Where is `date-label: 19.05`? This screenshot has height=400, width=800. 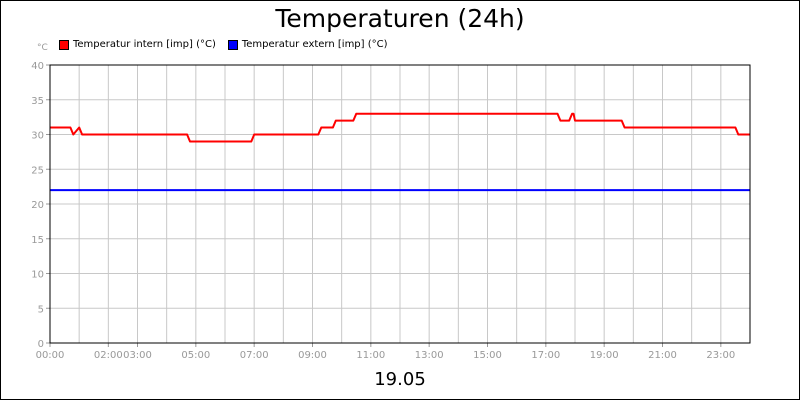 date-label: 19.05 is located at coordinates (400, 379).